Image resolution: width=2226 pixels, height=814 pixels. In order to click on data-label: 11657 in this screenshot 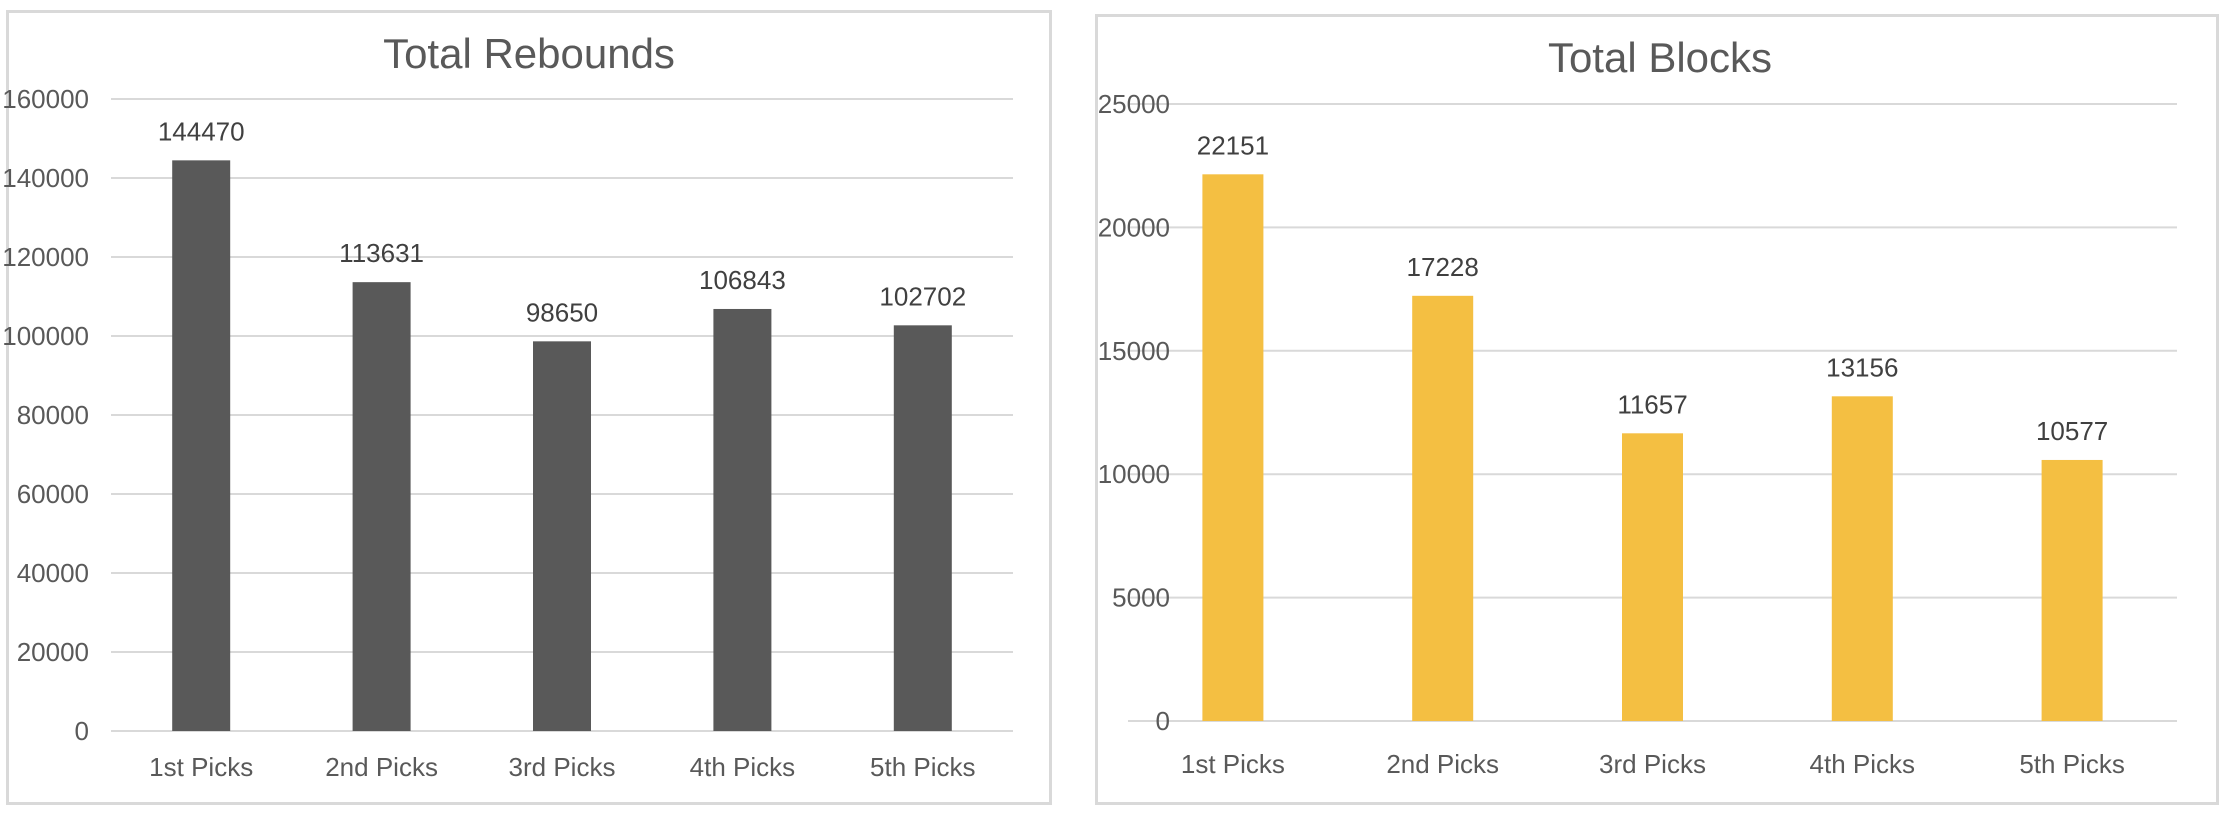, I will do `click(1652, 404)`.